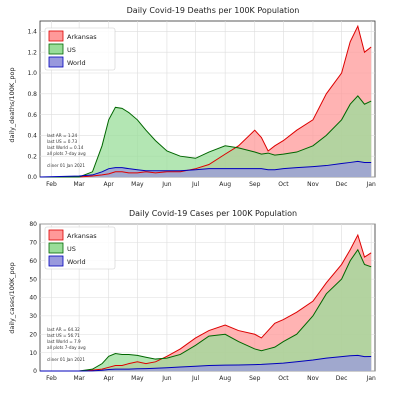 This screenshot has width=400, height=404. Describe the element at coordinates (32, 177) in the screenshot. I see `deaths-y-tick-label: 0.0` at that location.